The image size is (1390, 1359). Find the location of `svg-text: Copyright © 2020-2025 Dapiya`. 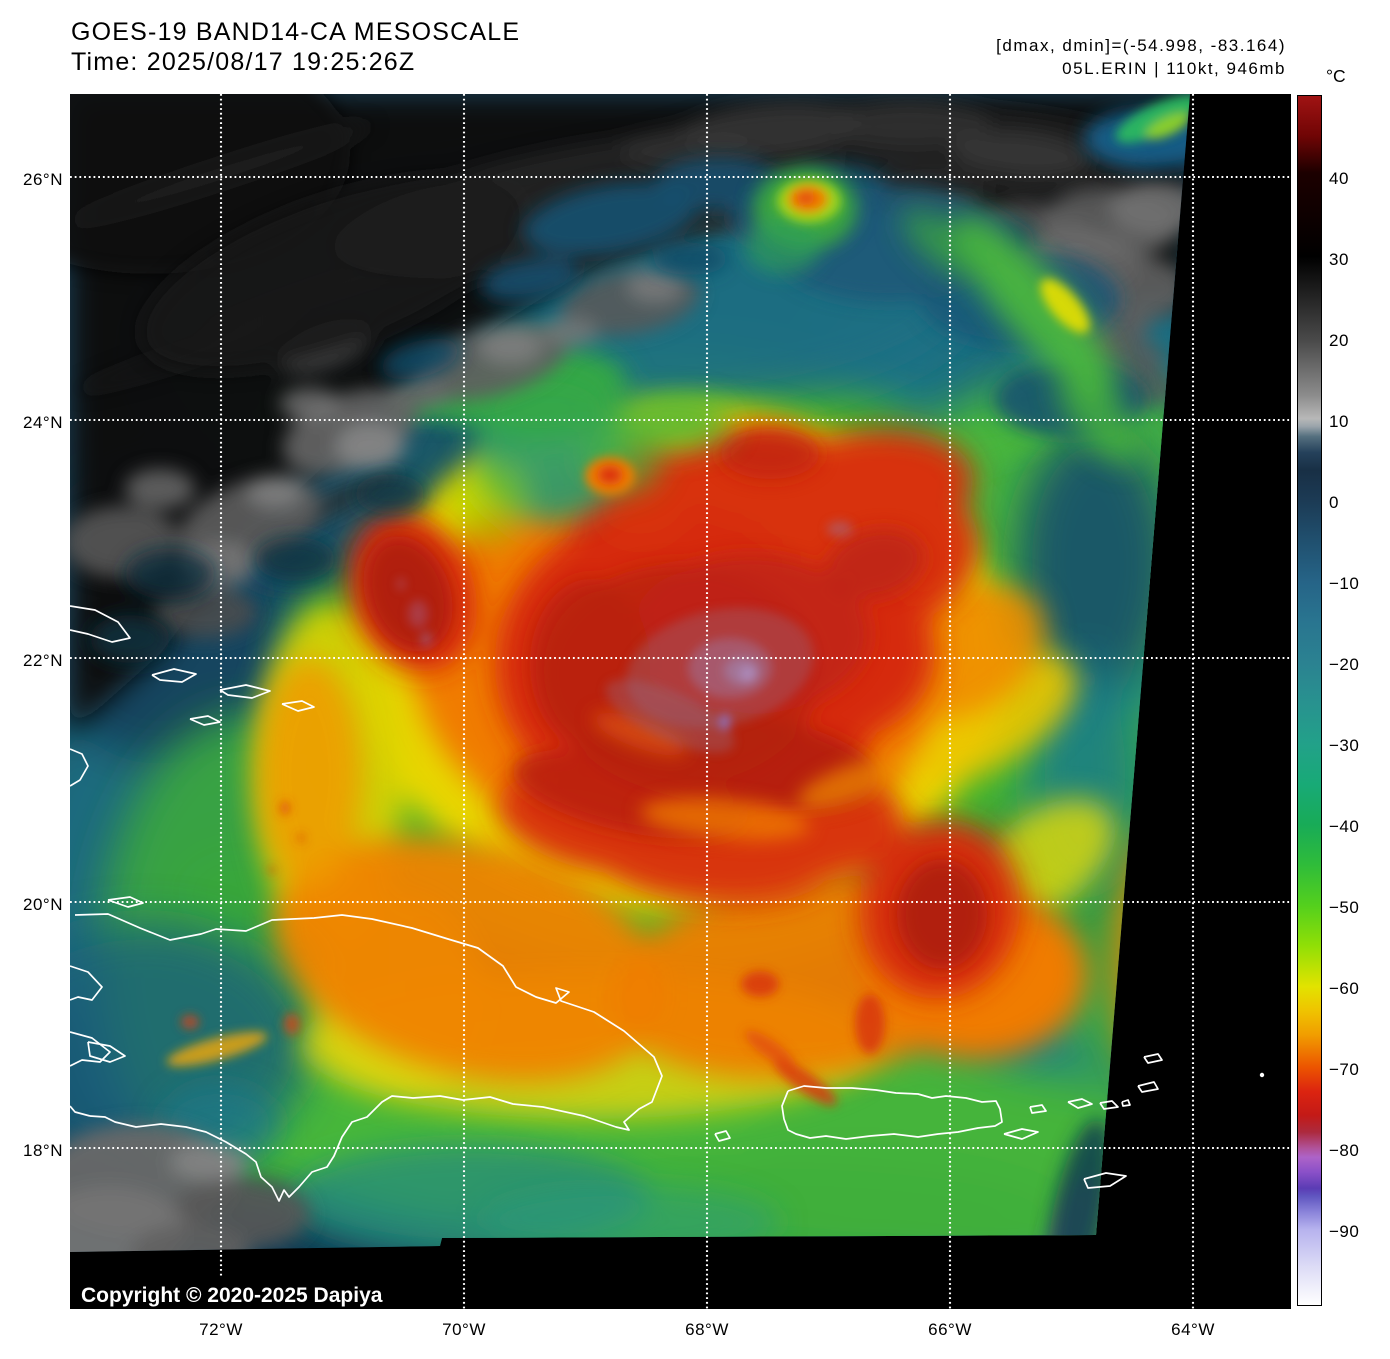

svg-text: Copyright © 2020-2025 Dapiya is located at coordinates (232, 1295).